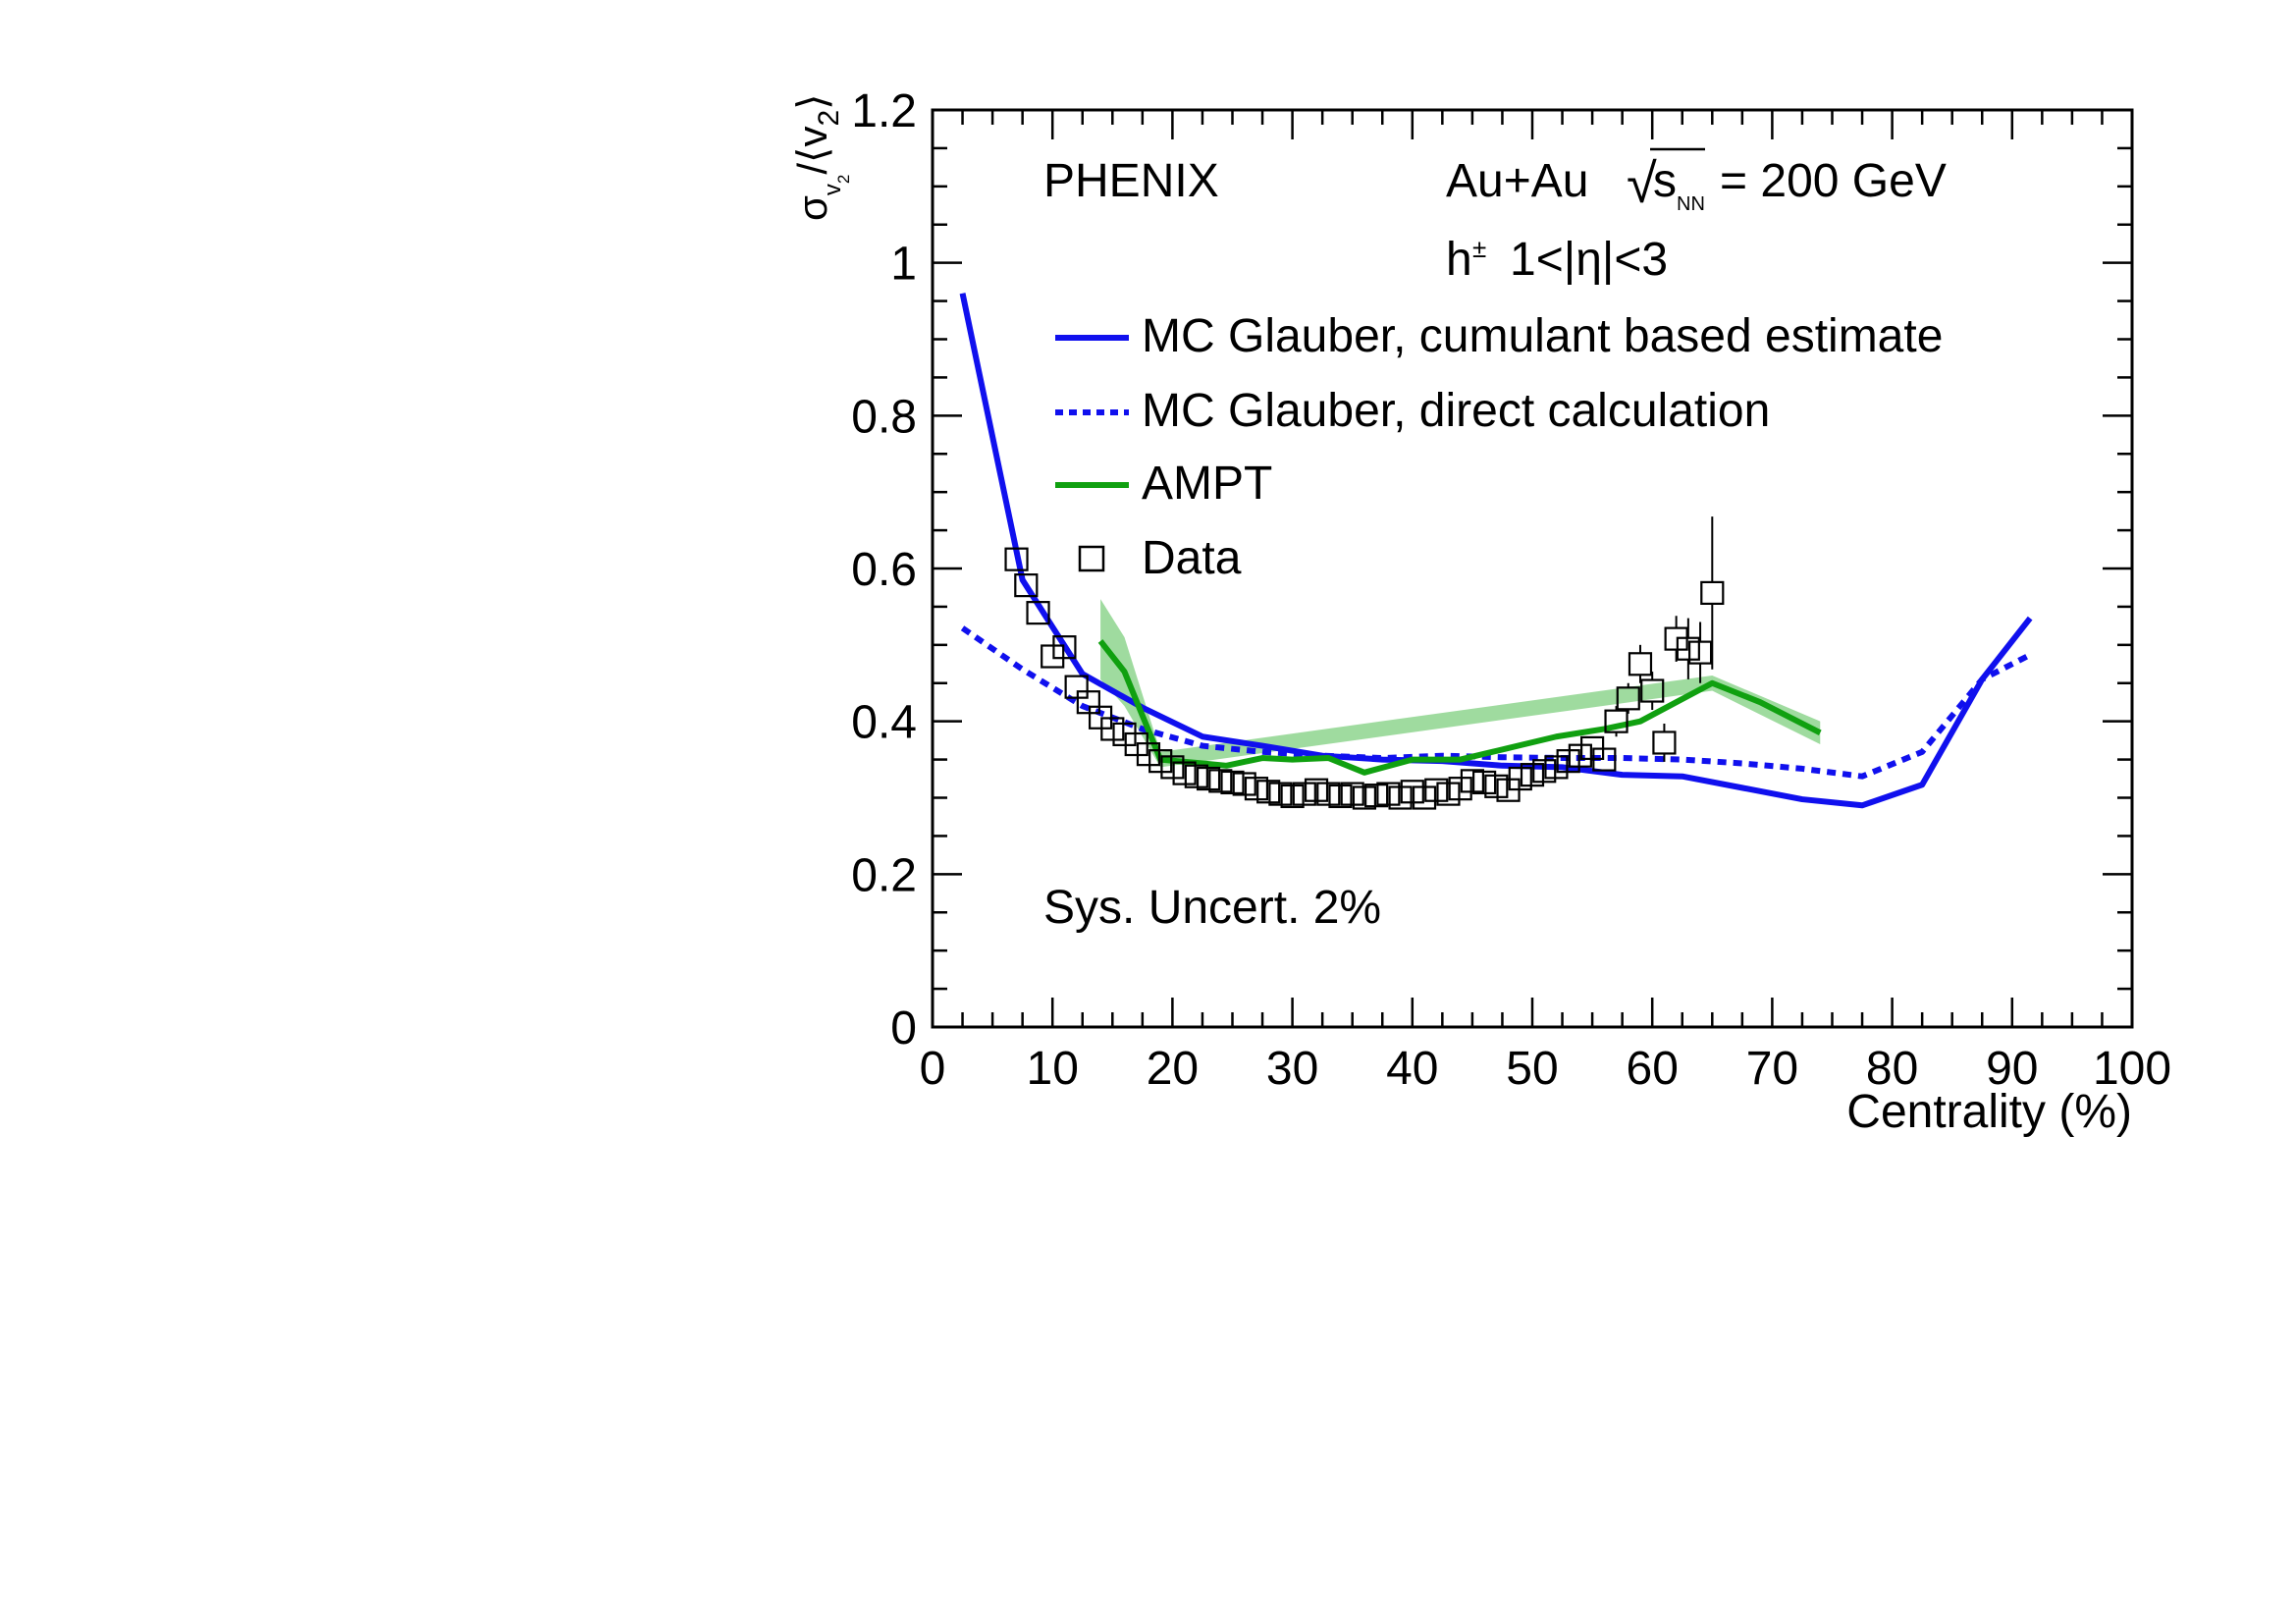  Describe the element at coordinates (1412, 1069) in the screenshot. I see `x-tick-label: 40` at that location.